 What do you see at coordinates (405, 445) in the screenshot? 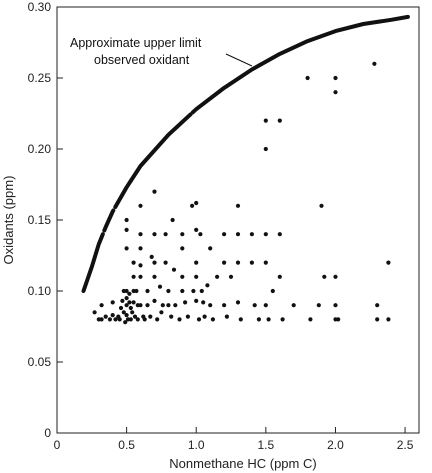
I see `x-tick-label: 2.5` at bounding box center [405, 445].